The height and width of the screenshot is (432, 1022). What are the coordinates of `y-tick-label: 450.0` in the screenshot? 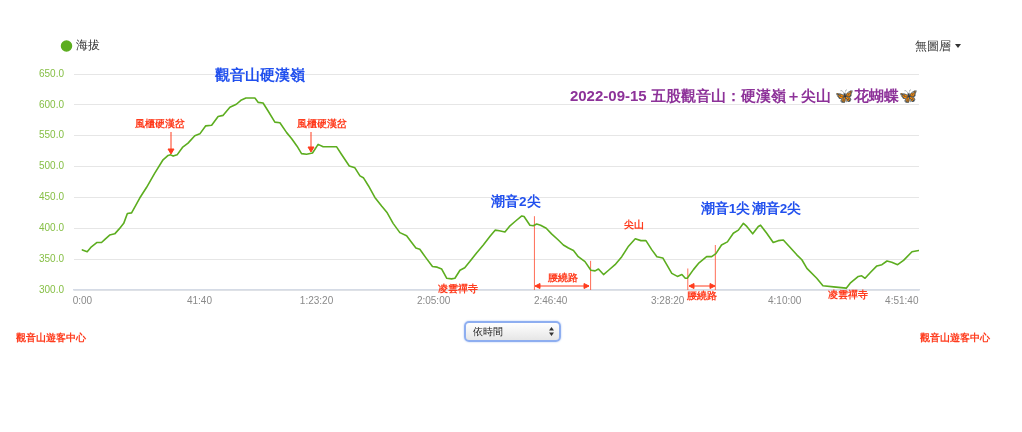 It's located at (51, 197).